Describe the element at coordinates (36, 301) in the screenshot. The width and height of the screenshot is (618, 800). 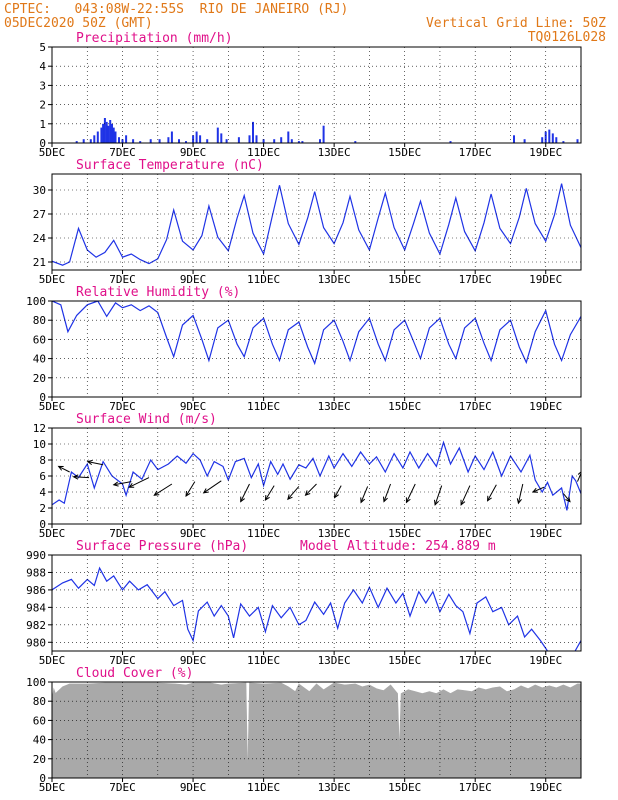
I see `y-tick-label: 100` at that location.